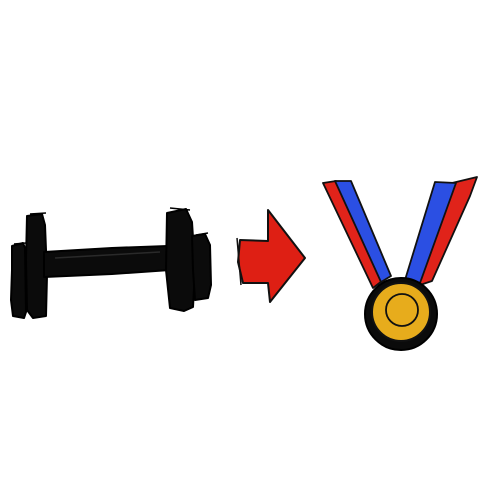  I want to click on dumbbell-bar, so click(107, 261).